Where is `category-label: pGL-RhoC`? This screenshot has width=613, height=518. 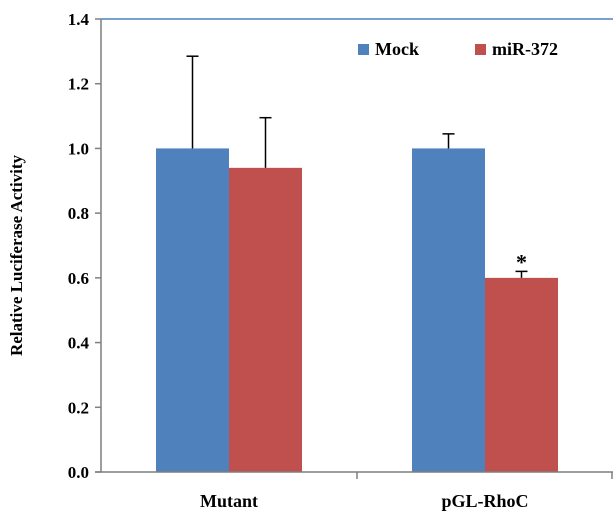
category-label: pGL-RhoC is located at coordinates (484, 501).